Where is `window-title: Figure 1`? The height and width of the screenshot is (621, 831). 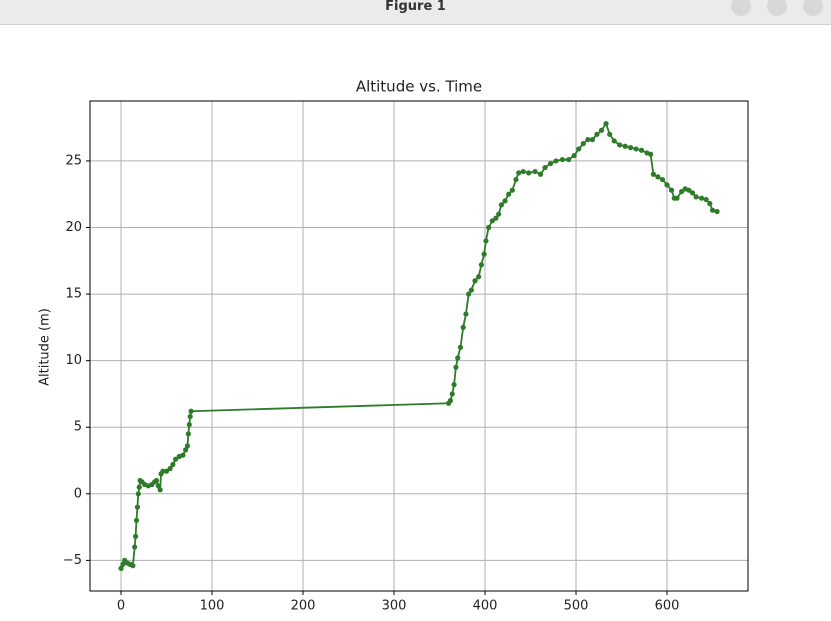 window-title: Figure 1 is located at coordinates (415, 7).